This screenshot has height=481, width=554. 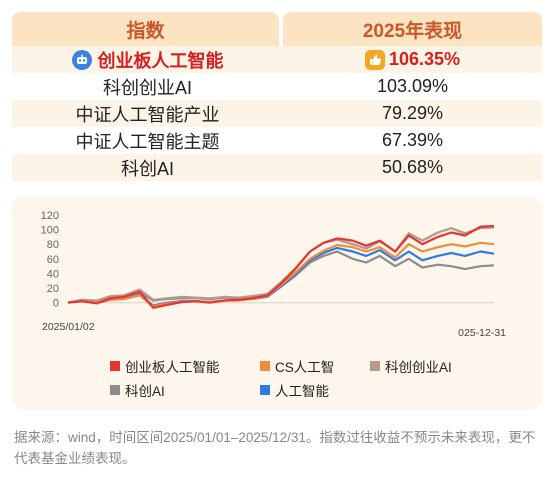 What do you see at coordinates (424, 59) in the screenshot?
I see `row-value: 106.35%` at bounding box center [424, 59].